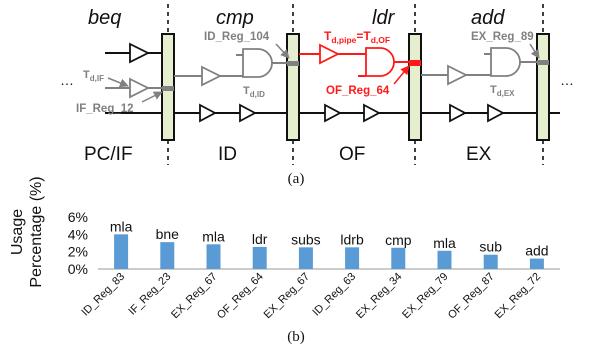  Describe the element at coordinates (93, 76) in the screenshot. I see `delay-if-label: Td,IF` at that location.